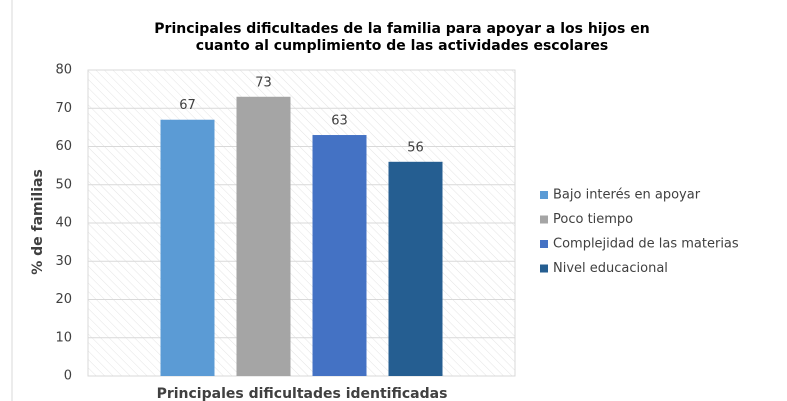 The width and height of the screenshot is (787, 401). What do you see at coordinates (63, 337) in the screenshot?
I see `y-tick-label: 10` at bounding box center [63, 337].